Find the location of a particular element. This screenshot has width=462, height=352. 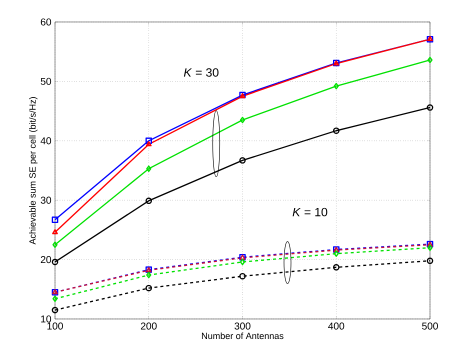

y-tick-label: 10 is located at coordinates (46, 319).